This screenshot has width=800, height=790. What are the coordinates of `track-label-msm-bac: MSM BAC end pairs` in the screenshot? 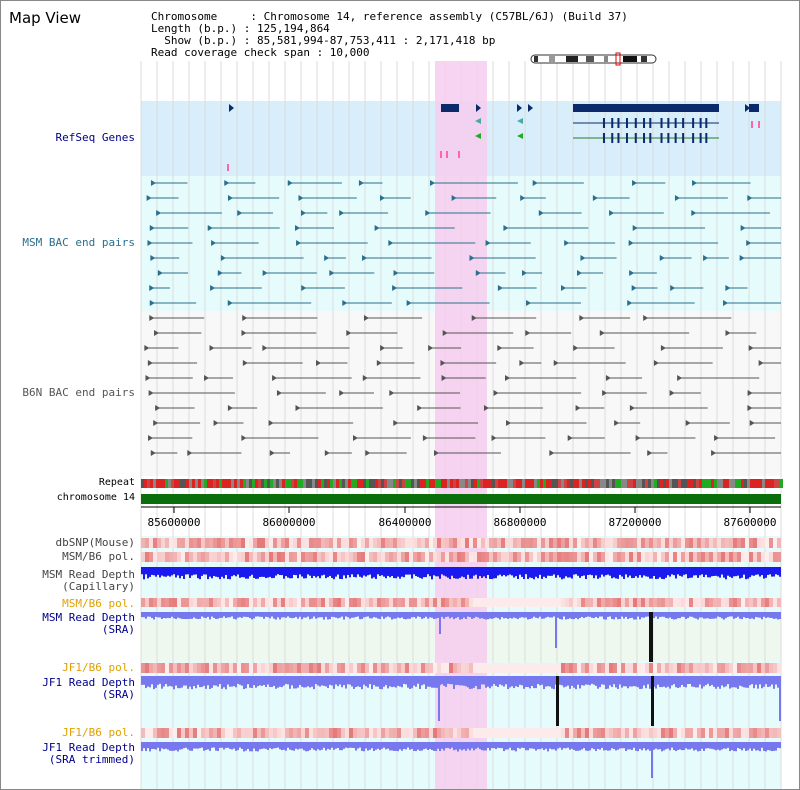 It's located at (78, 242).